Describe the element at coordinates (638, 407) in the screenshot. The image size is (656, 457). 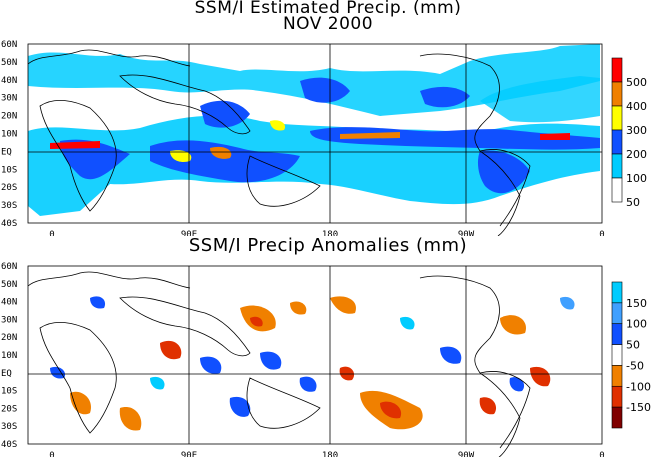
I see `colorbar-label: -150` at that location.